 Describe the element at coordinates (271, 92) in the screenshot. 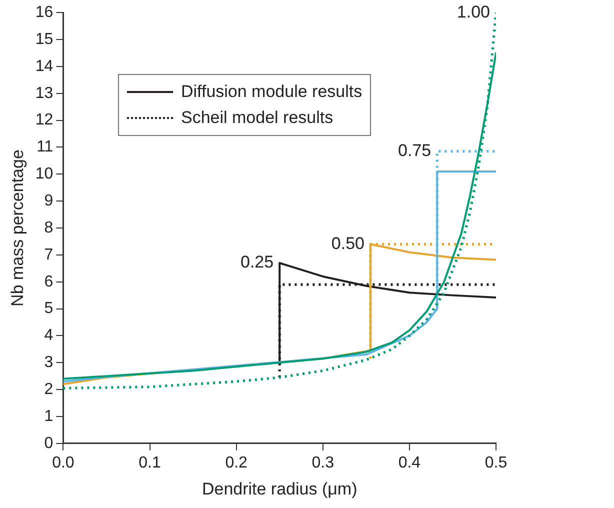

I see `legend-label: Diffusion module results` at that location.